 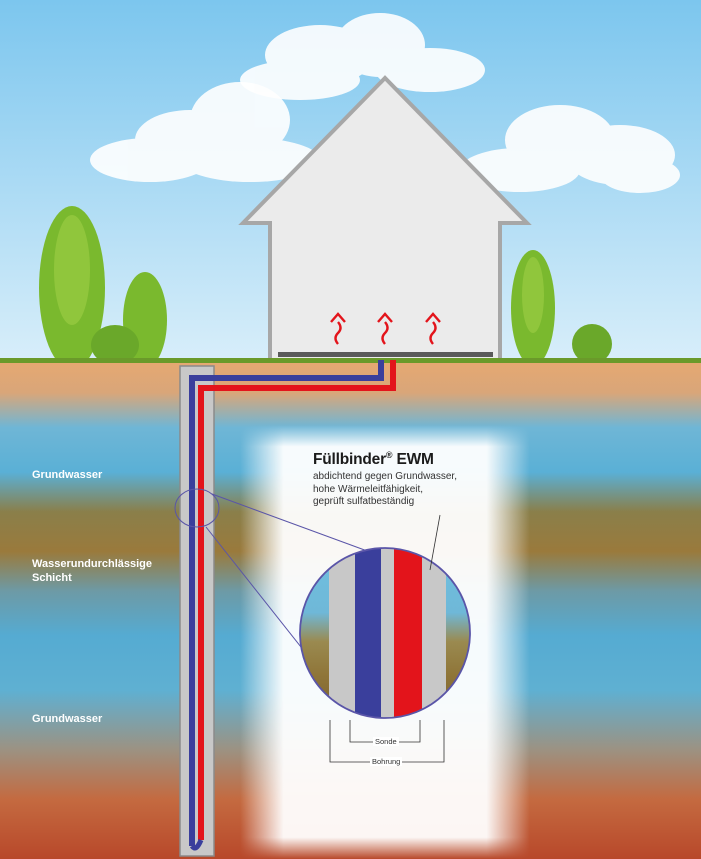 I want to click on product-line: hohe Wärmeleitfähigkeit,, so click(x=418, y=490).